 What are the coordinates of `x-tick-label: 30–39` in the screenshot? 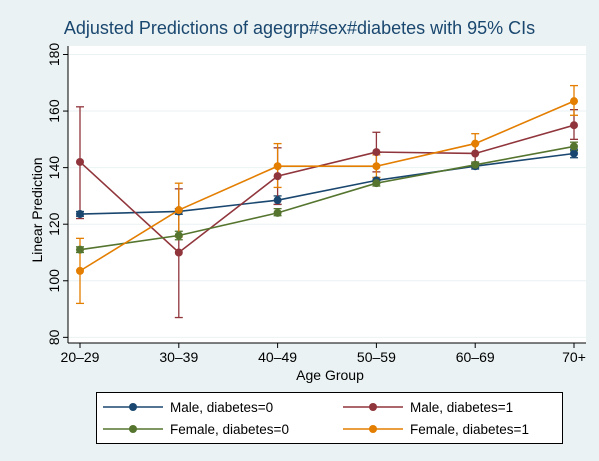 It's located at (178, 357).